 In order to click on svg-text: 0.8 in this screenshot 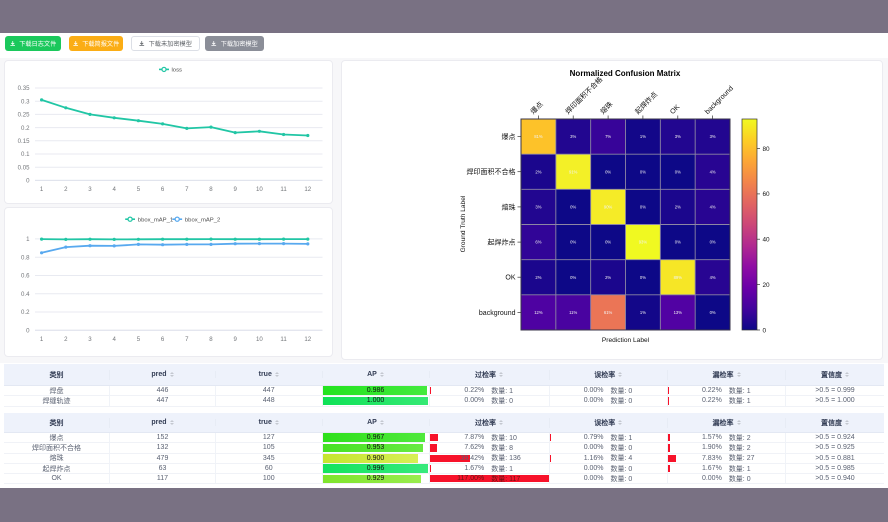, I will do `click(25, 257)`.